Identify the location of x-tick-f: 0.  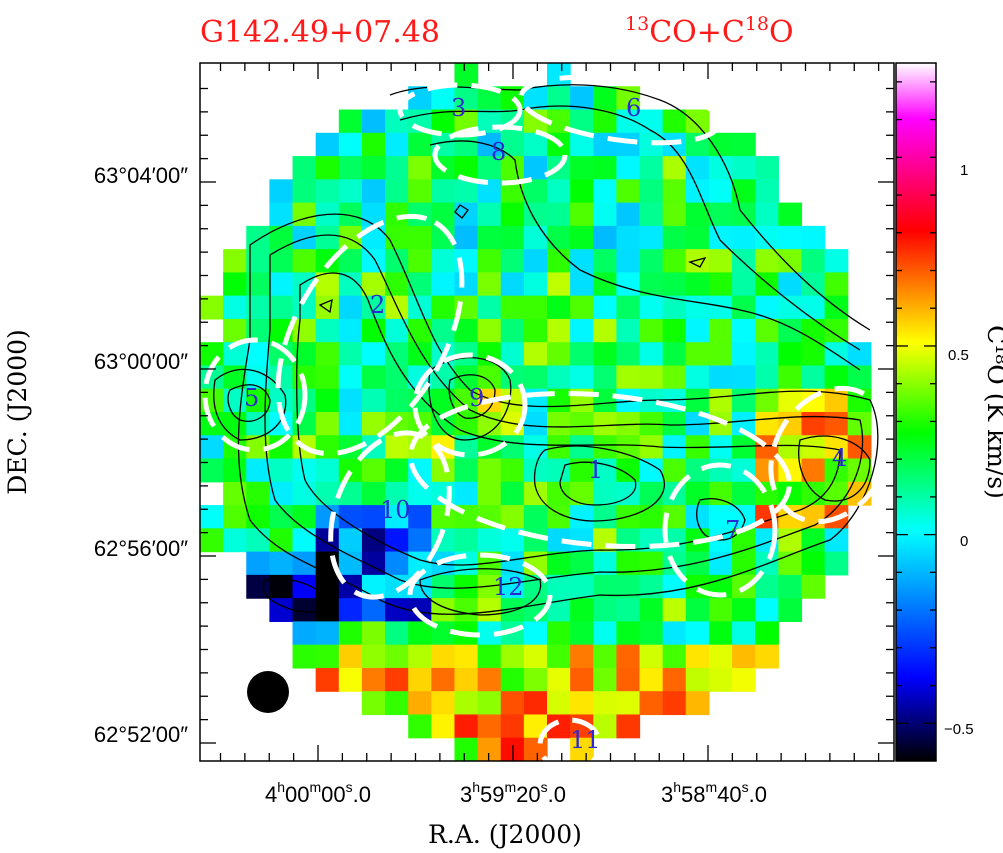
(365, 794).